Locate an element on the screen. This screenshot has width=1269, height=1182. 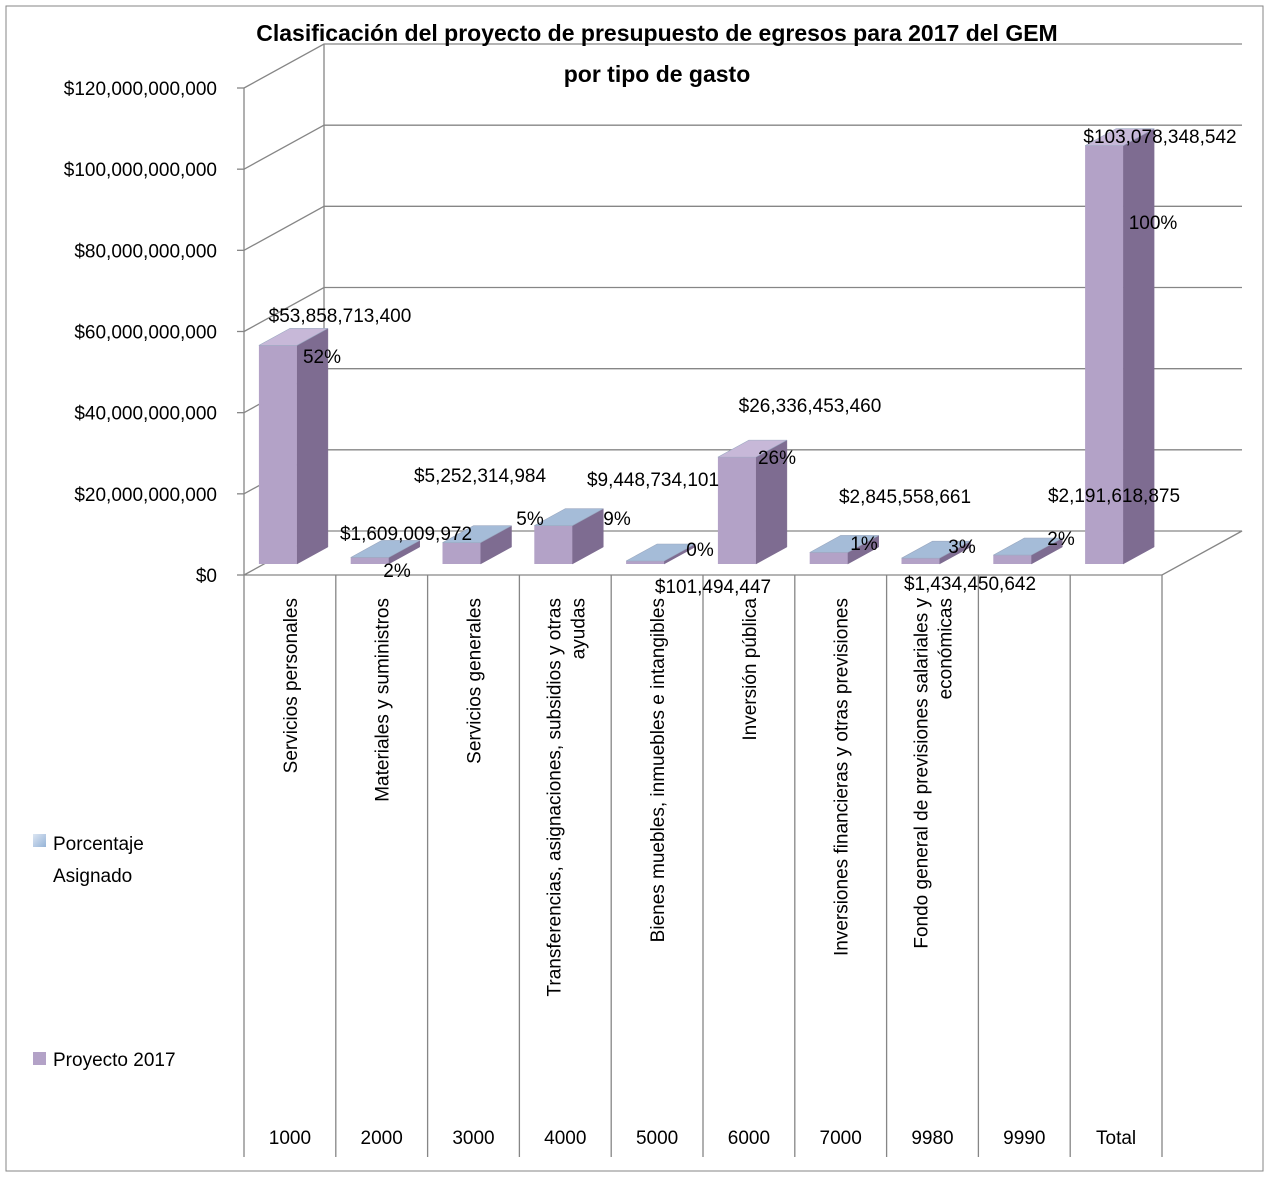
legend-label: Asignado is located at coordinates (92, 876).